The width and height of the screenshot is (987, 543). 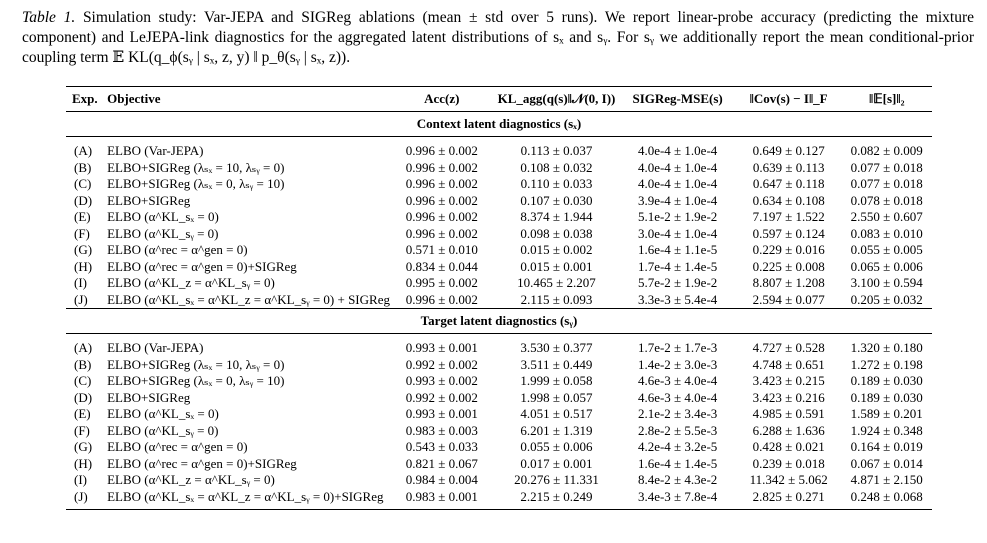 What do you see at coordinates (556, 463) in the screenshot?
I see `cell-kl: 0.017 ± 0.001` at bounding box center [556, 463].